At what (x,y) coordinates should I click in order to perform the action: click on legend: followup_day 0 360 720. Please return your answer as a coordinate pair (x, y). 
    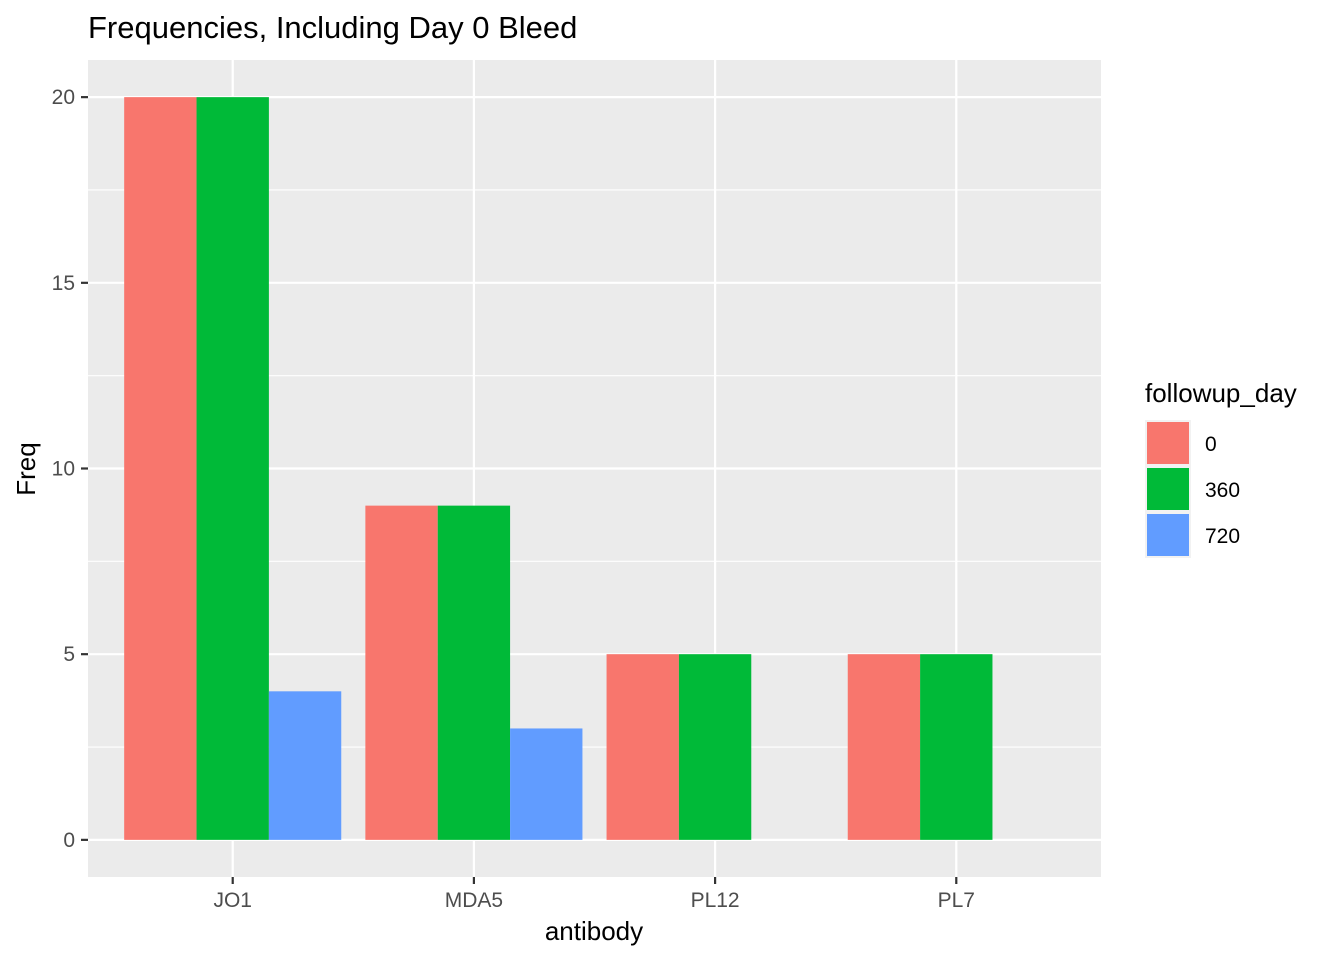
    Looking at the image, I should click on (1221, 468).